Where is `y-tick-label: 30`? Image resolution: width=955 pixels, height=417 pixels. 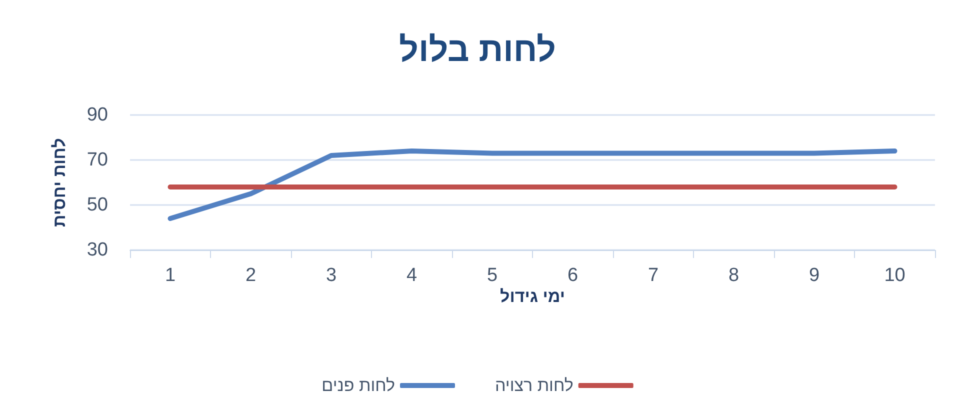 y-tick-label: 30 is located at coordinates (97, 250).